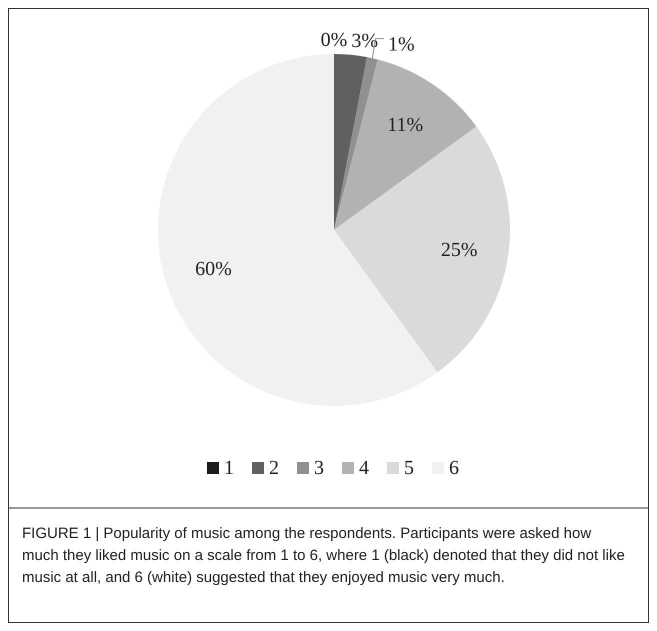  What do you see at coordinates (459, 249) in the screenshot?
I see `data-label: 25%` at bounding box center [459, 249].